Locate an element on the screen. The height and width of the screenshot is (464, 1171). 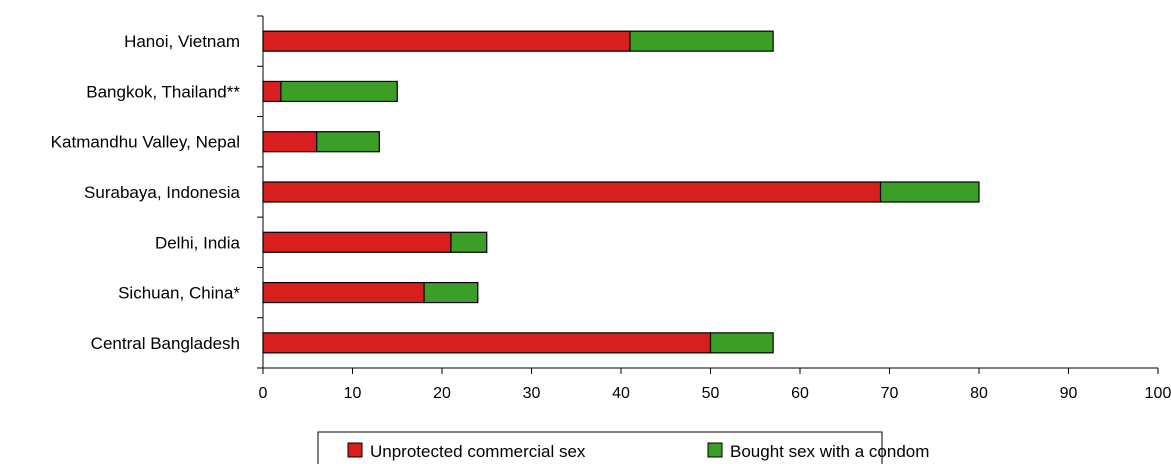
x-tick-labels: 0 10 20 30 40 50 60 70 80 90 100 is located at coordinates (715, 393).